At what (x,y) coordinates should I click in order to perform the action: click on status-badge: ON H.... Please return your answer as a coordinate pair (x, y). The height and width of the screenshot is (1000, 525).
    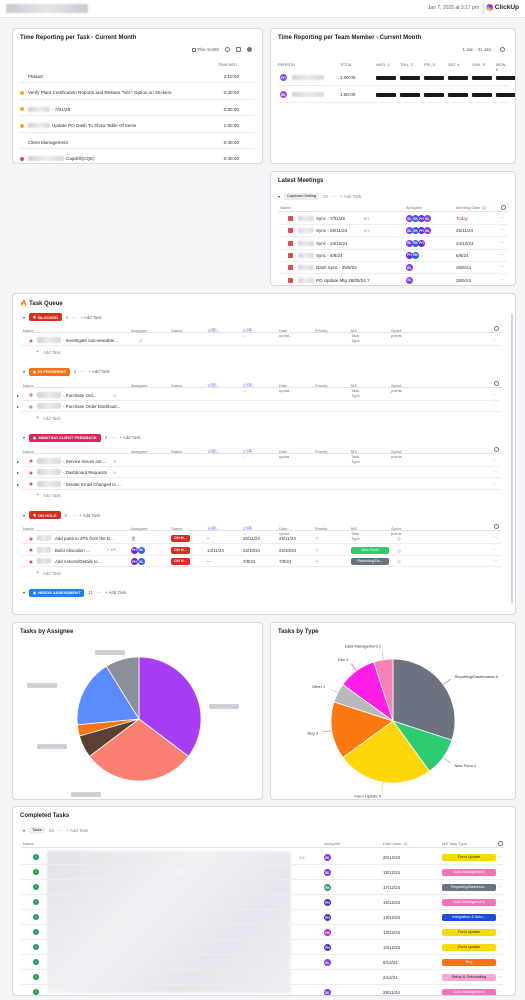
    Looking at the image, I should click on (180, 561).